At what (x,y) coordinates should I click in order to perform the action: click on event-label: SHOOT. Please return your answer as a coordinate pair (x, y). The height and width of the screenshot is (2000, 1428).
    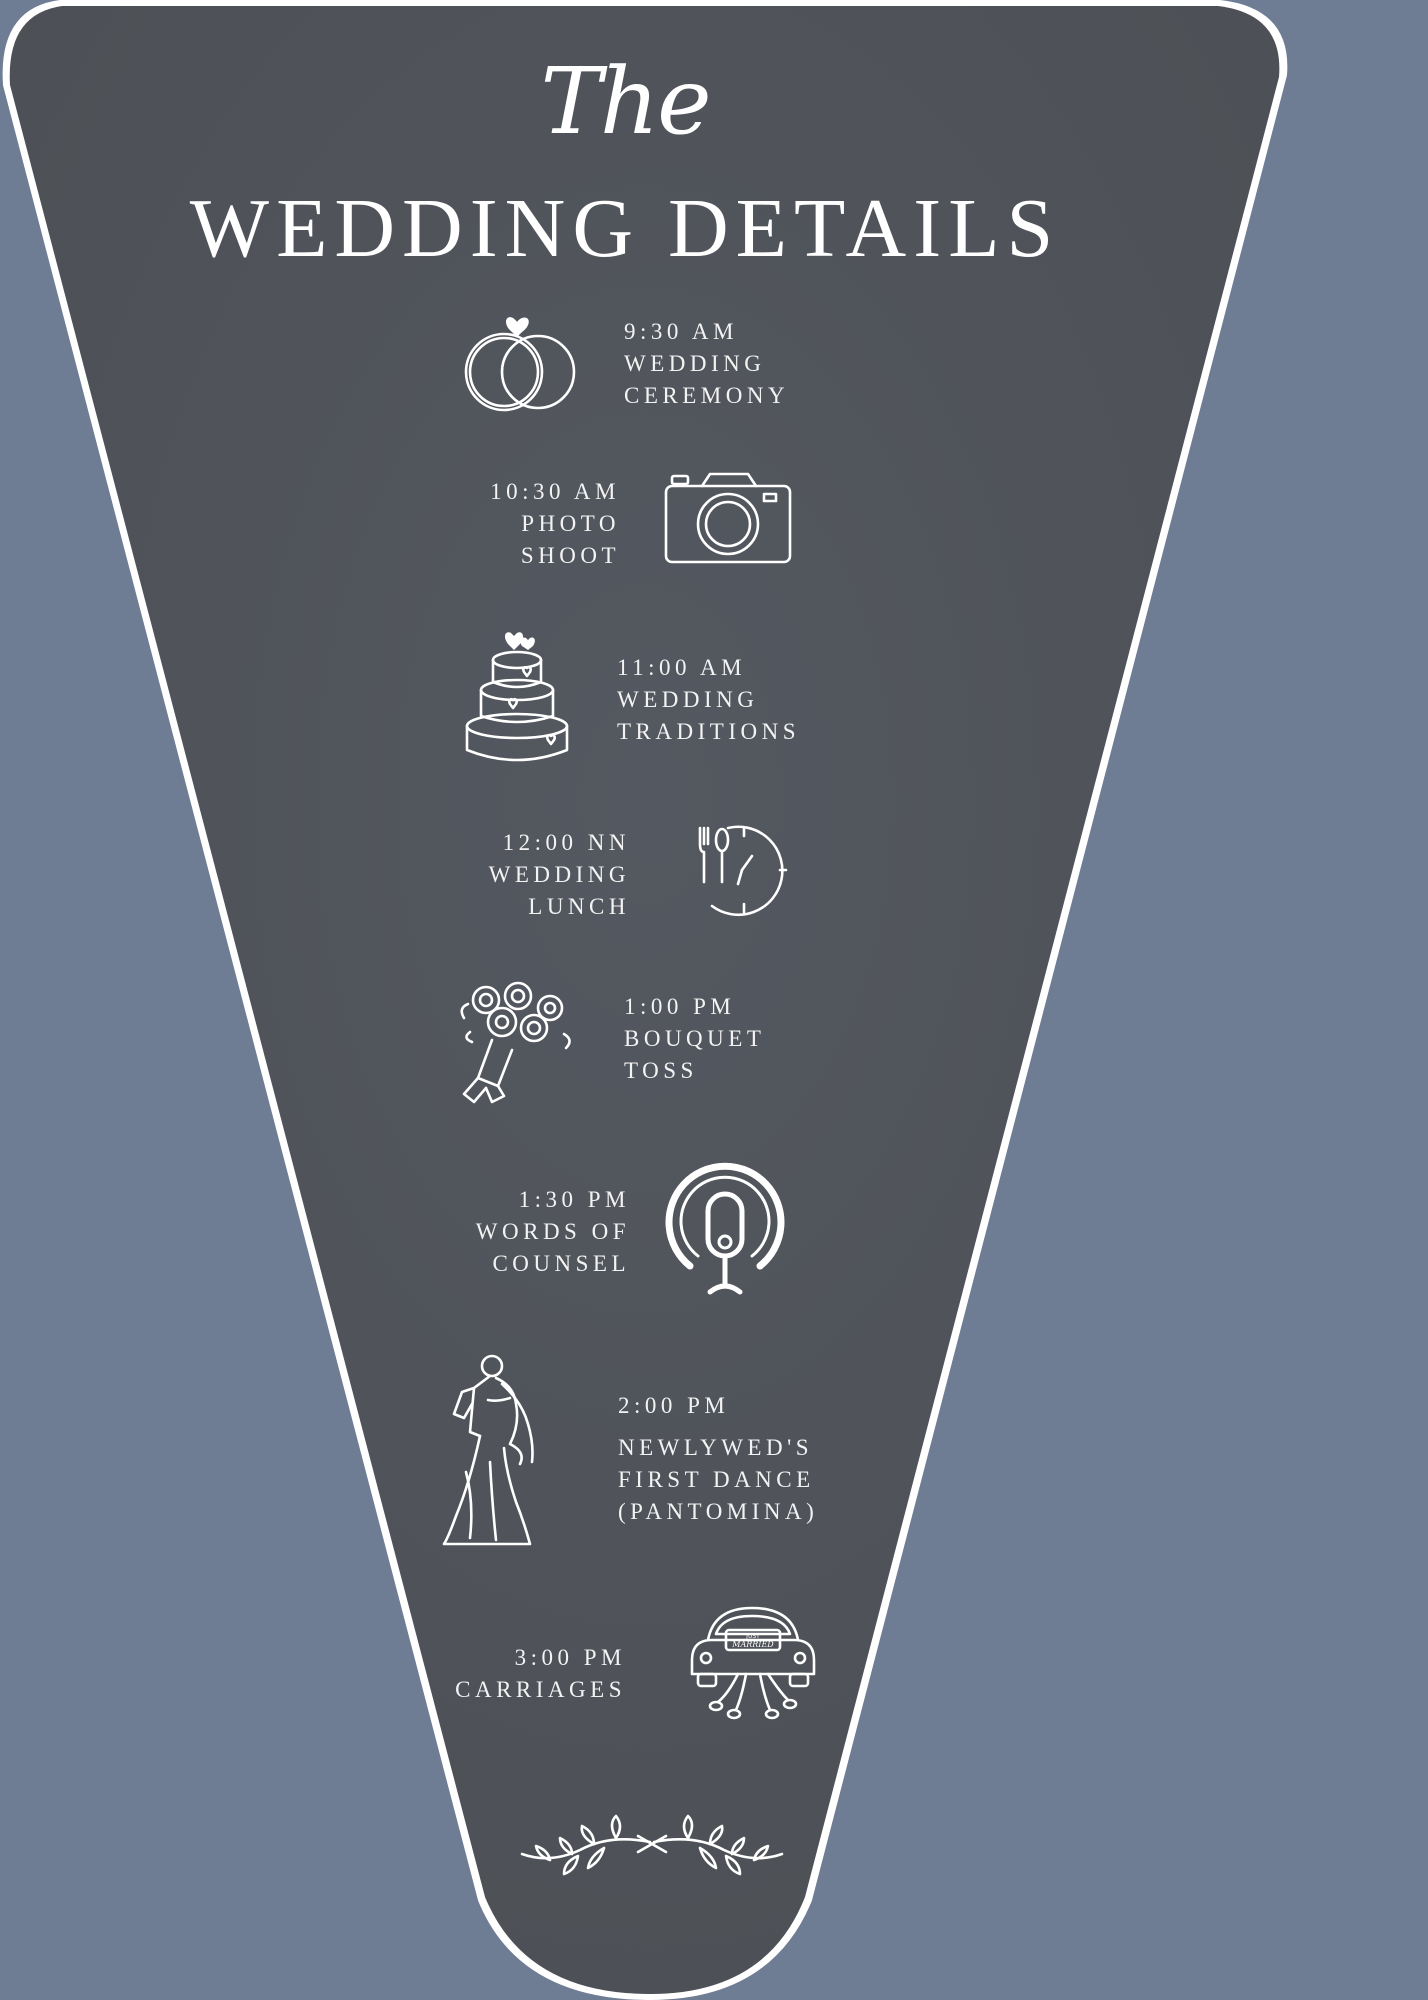
    Looking at the image, I should click on (570, 555).